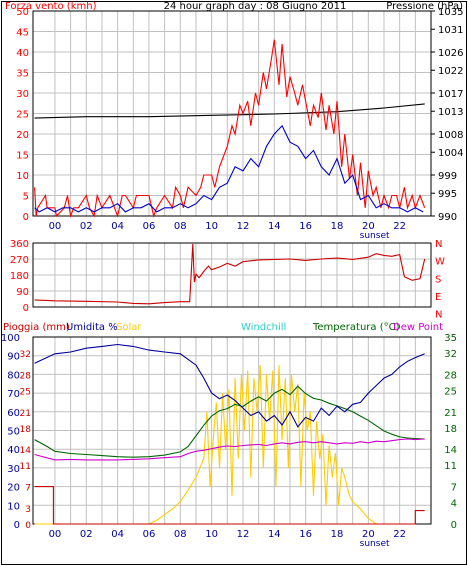 This screenshot has height=566, width=468. What do you see at coordinates (26, 217) in the screenshot?
I see `wind-axis-tick-label: 0` at bounding box center [26, 217].